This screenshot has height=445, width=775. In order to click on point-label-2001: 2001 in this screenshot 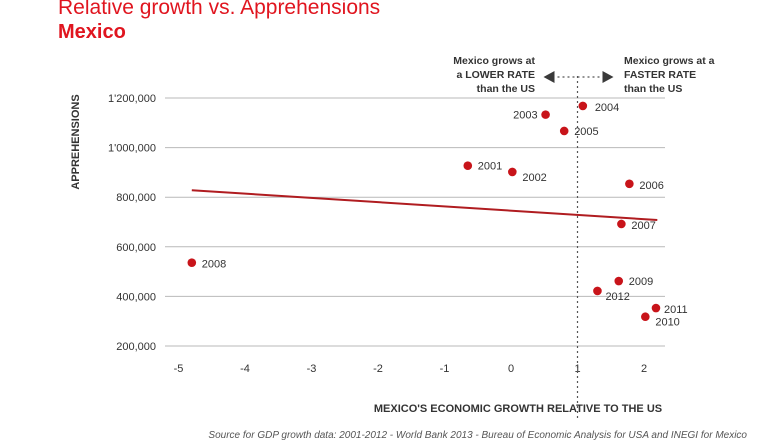, I will do `click(490, 167)`.